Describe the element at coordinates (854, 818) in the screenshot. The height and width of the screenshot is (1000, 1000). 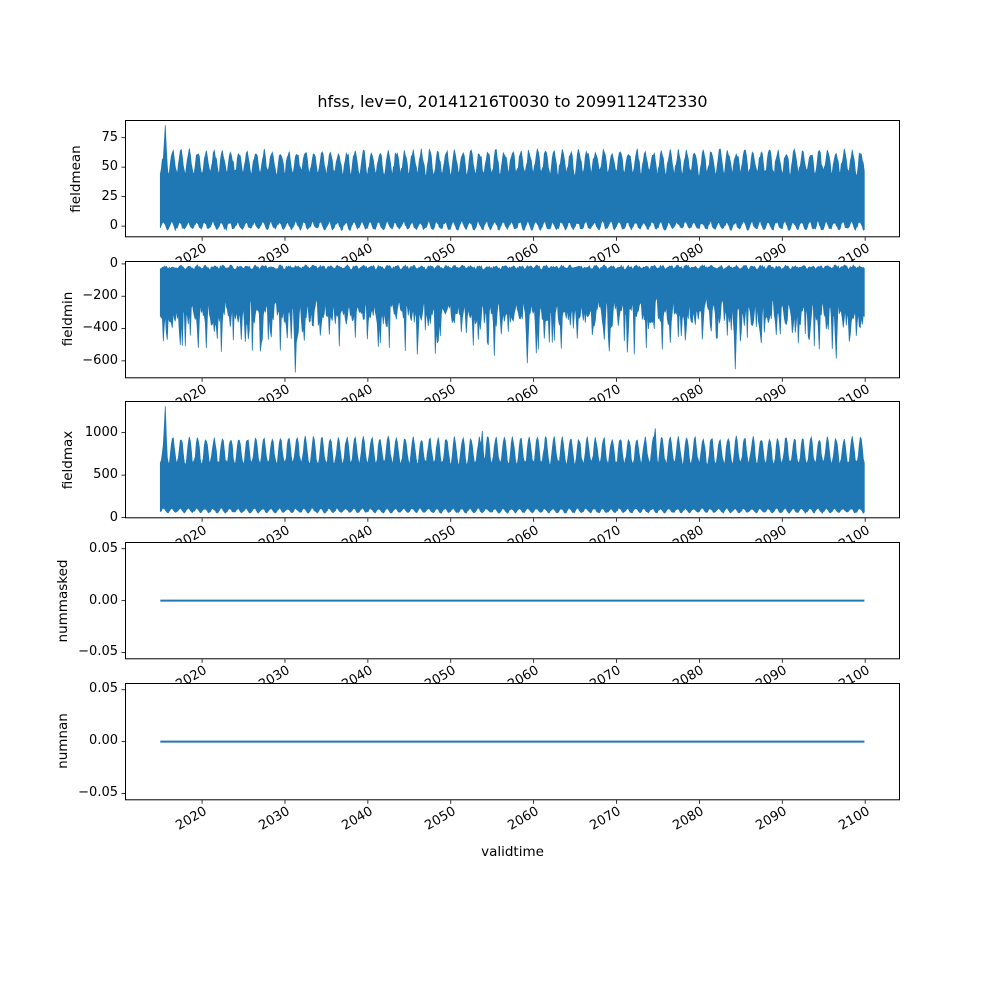
I see `x-tick-label-text: 2100` at that location.